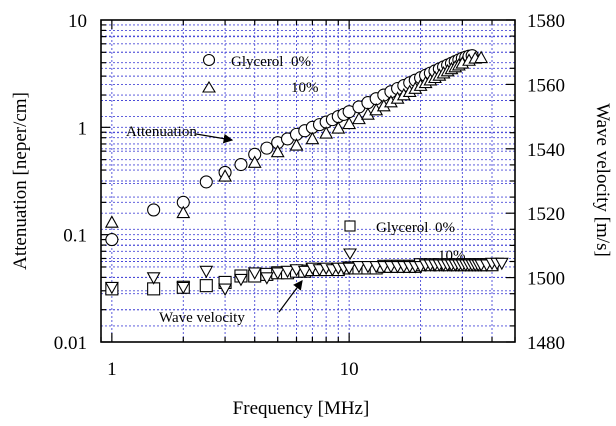 Image resolution: width=616 pixels, height=426 pixels. I want to click on legend-triangle-down-marker, so click(350, 254).